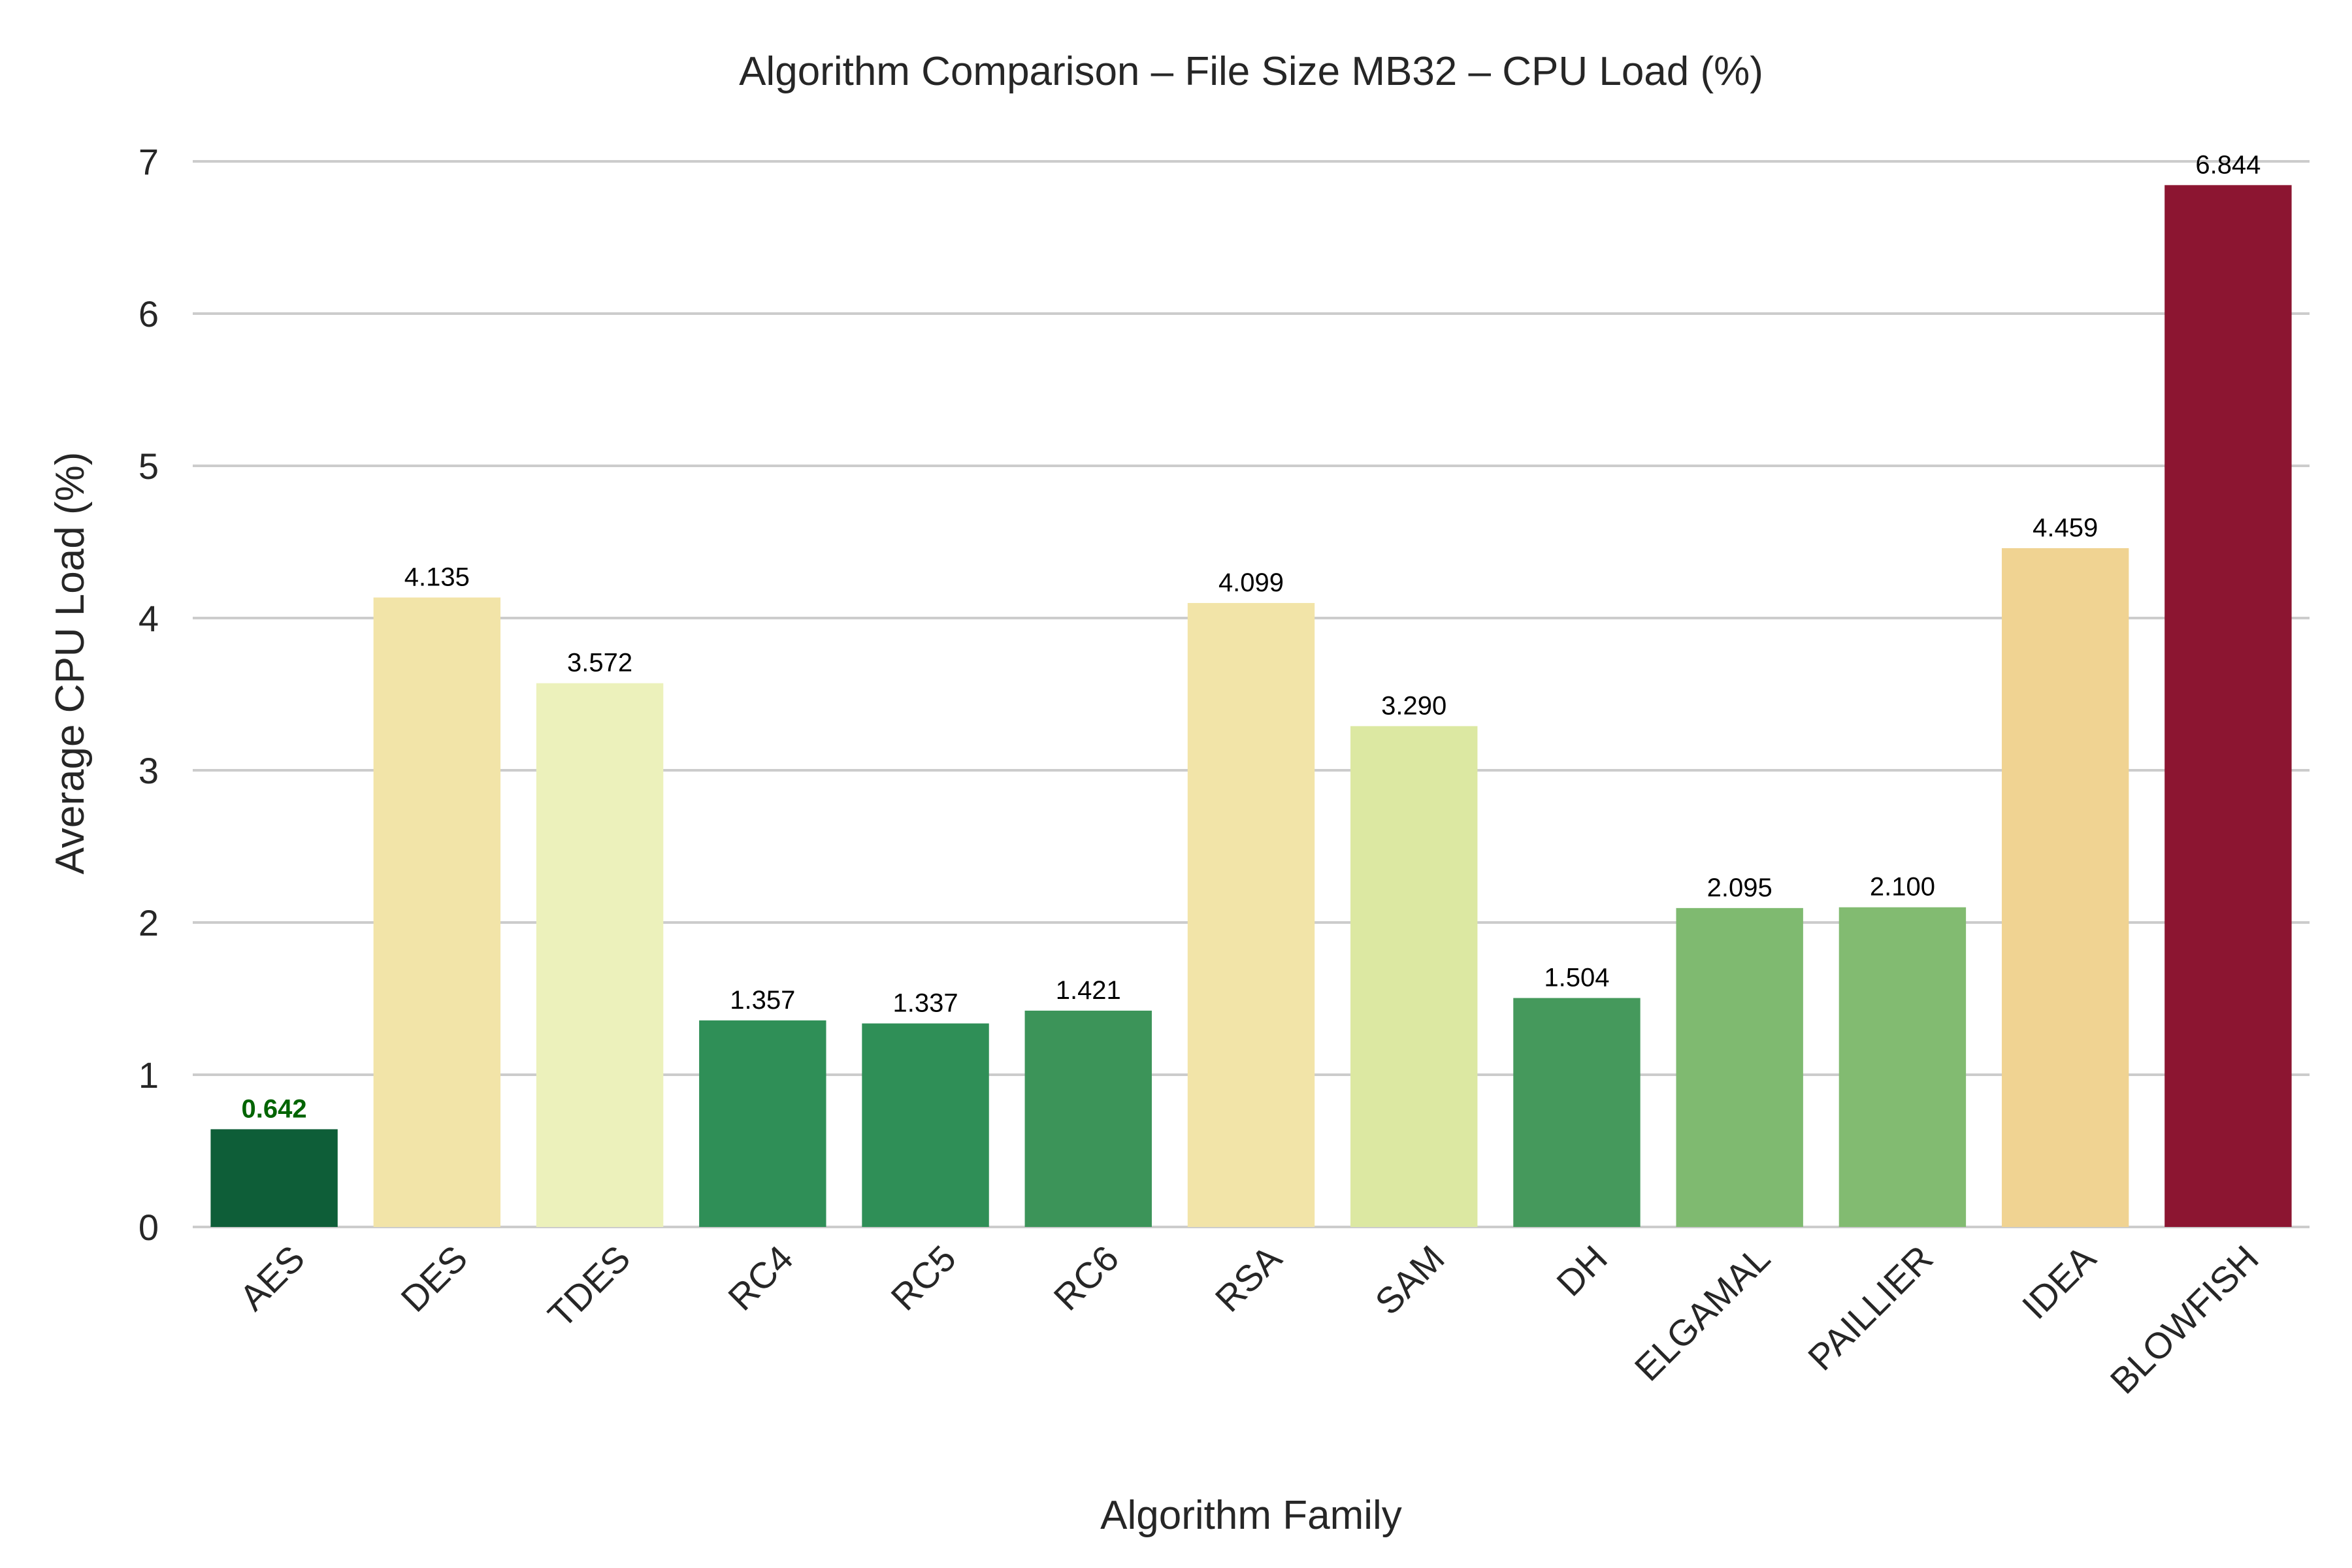 This screenshot has height=1568, width=2352. I want to click on y-tick-label: 4, so click(149, 618).